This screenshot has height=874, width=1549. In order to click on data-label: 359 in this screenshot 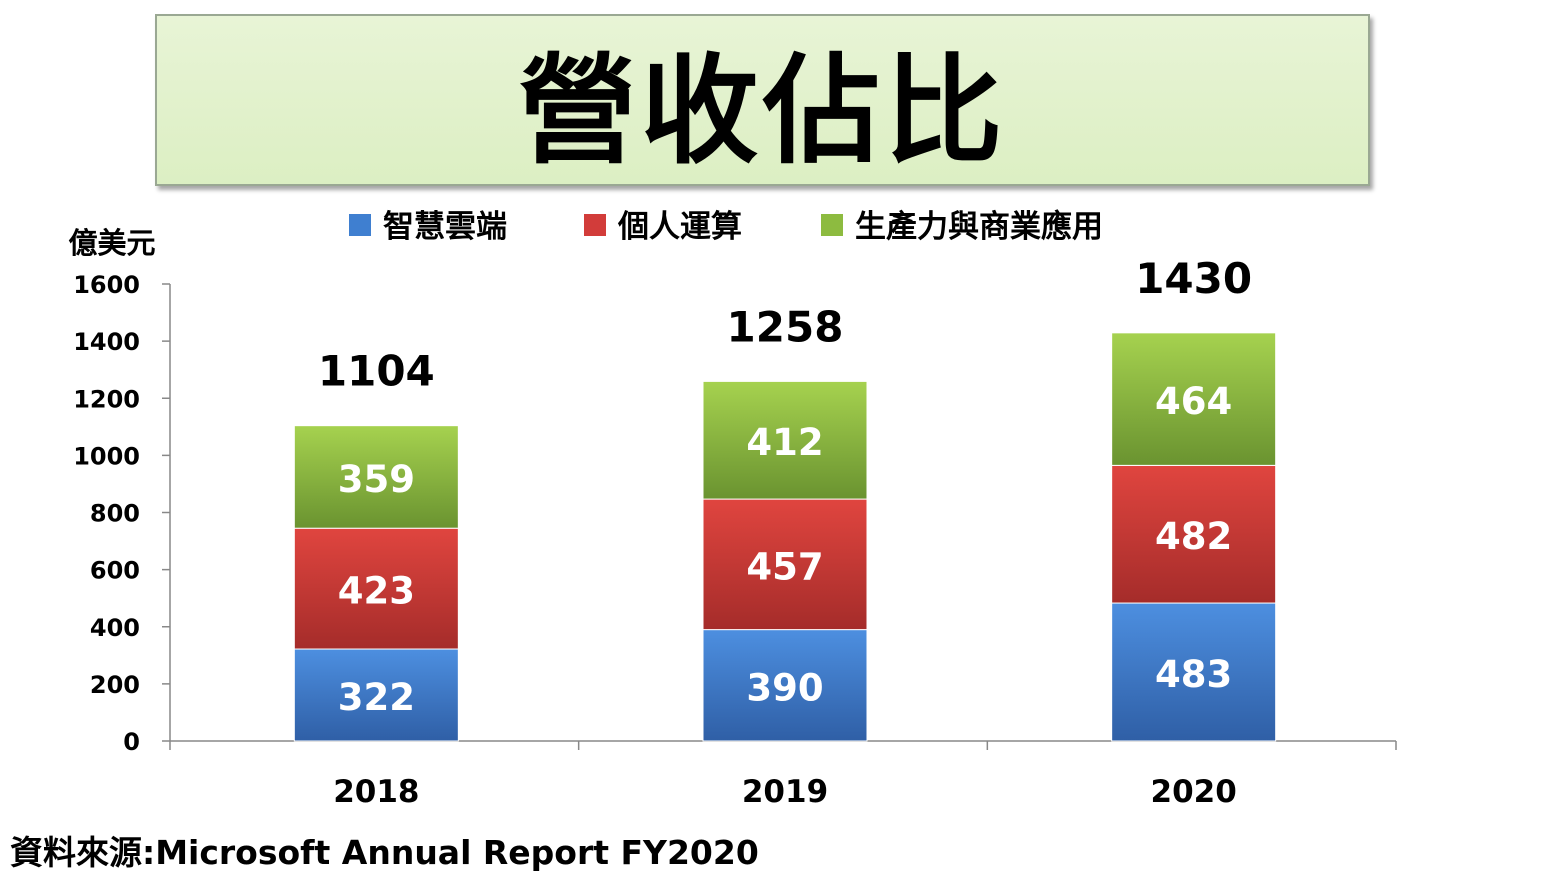, I will do `click(376, 479)`.